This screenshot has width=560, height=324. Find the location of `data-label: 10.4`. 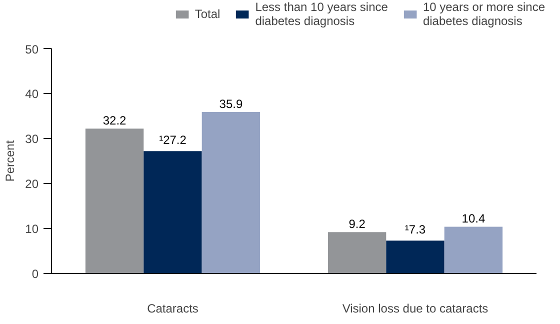

data-label: 10.4 is located at coordinates (474, 219).